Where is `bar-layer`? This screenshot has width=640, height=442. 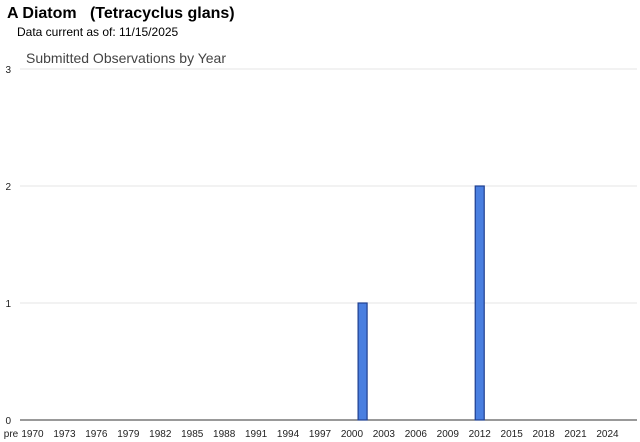
bar-layer is located at coordinates (421, 303).